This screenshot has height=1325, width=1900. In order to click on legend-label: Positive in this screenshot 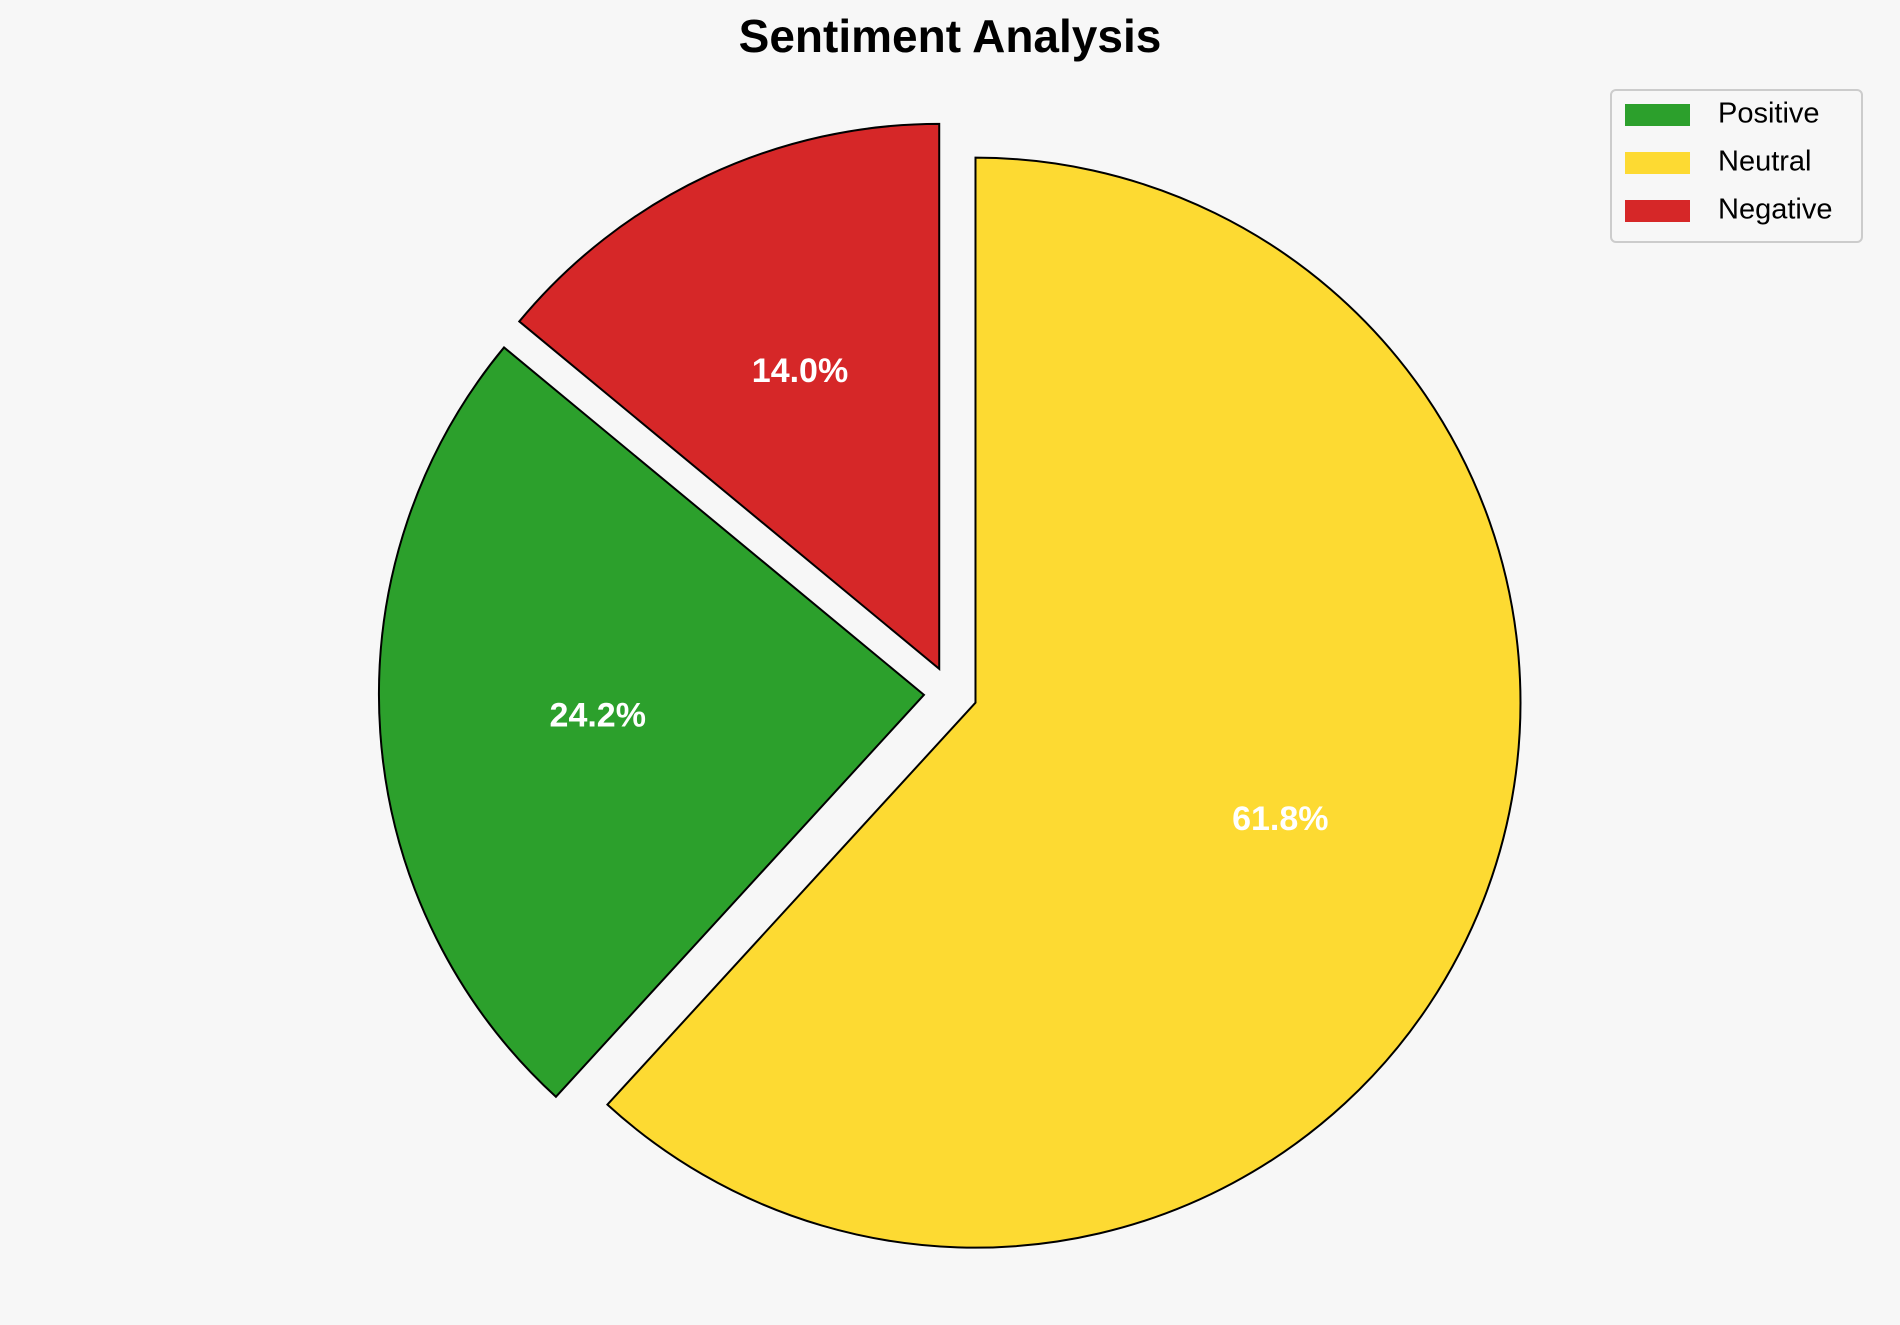, I will do `click(1769, 114)`.